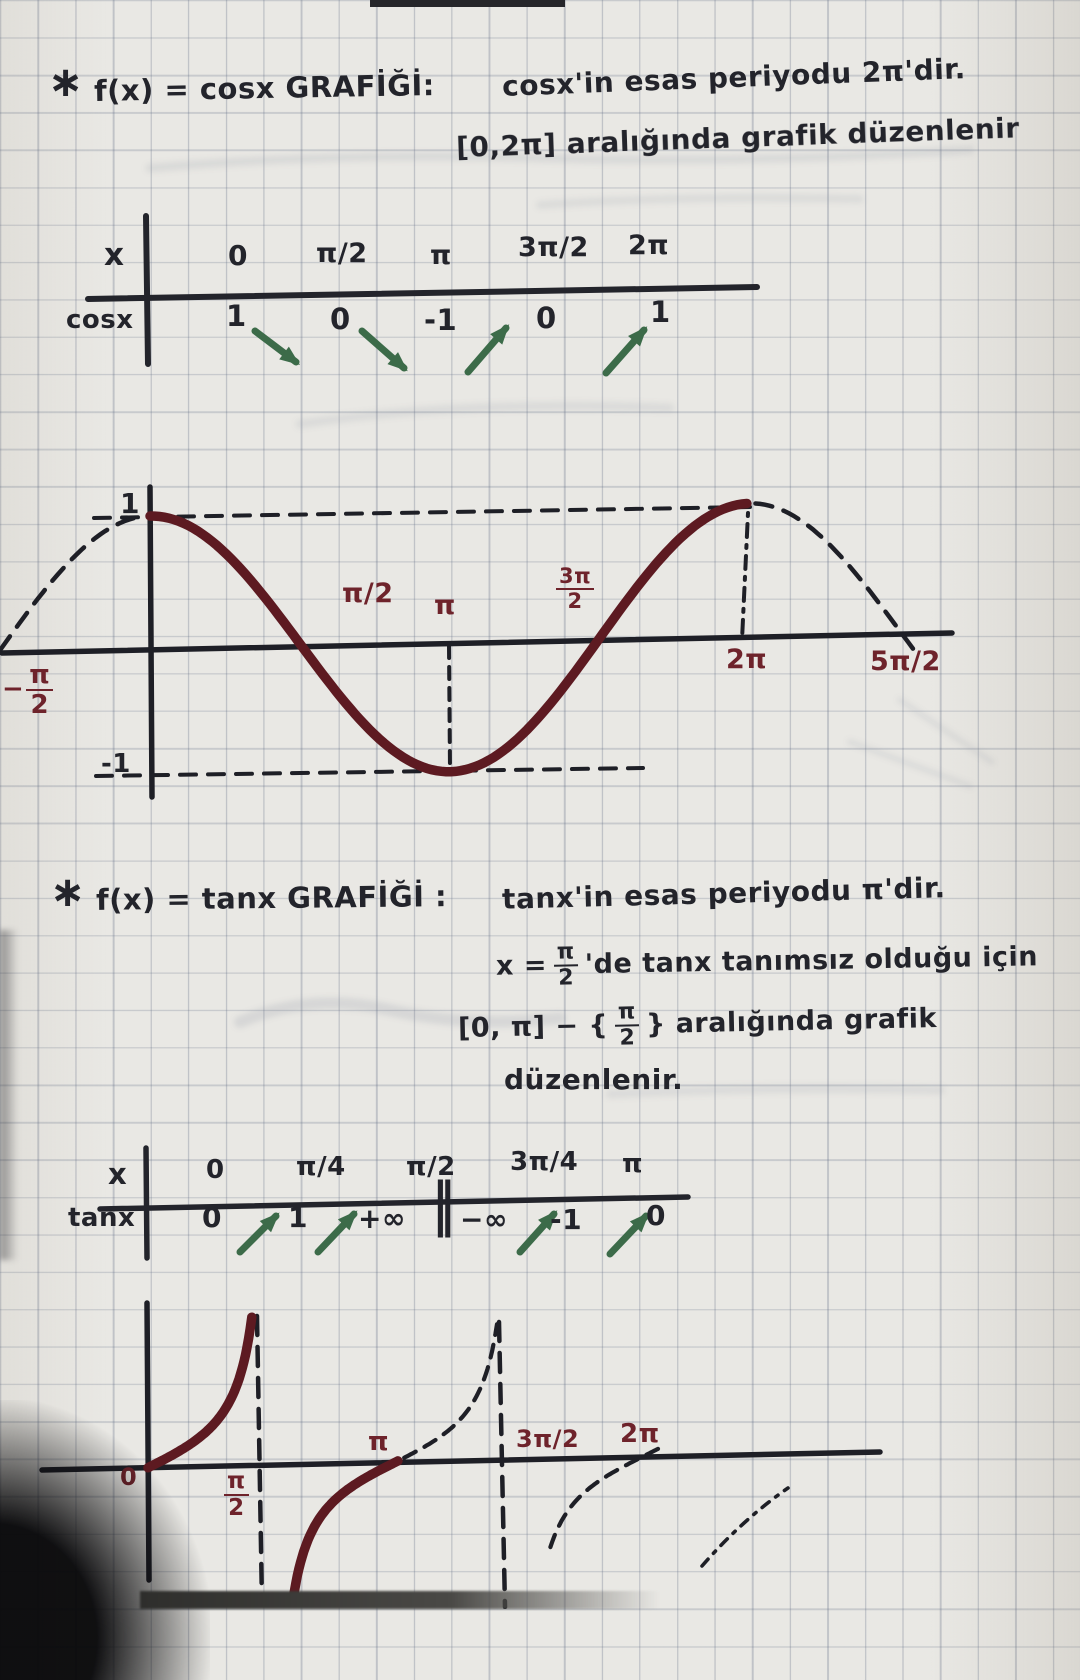 The width and height of the screenshot is (1080, 1680). I want to click on cos-label-pi: π, so click(445, 605).